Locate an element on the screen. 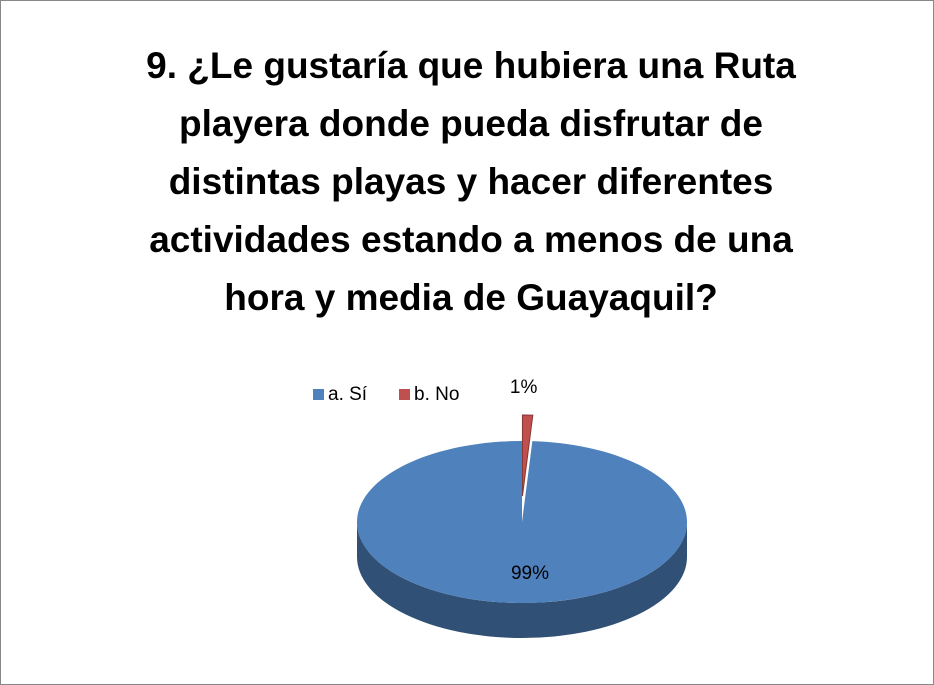 This screenshot has height=685, width=934. pie-side is located at coordinates (522, 580).